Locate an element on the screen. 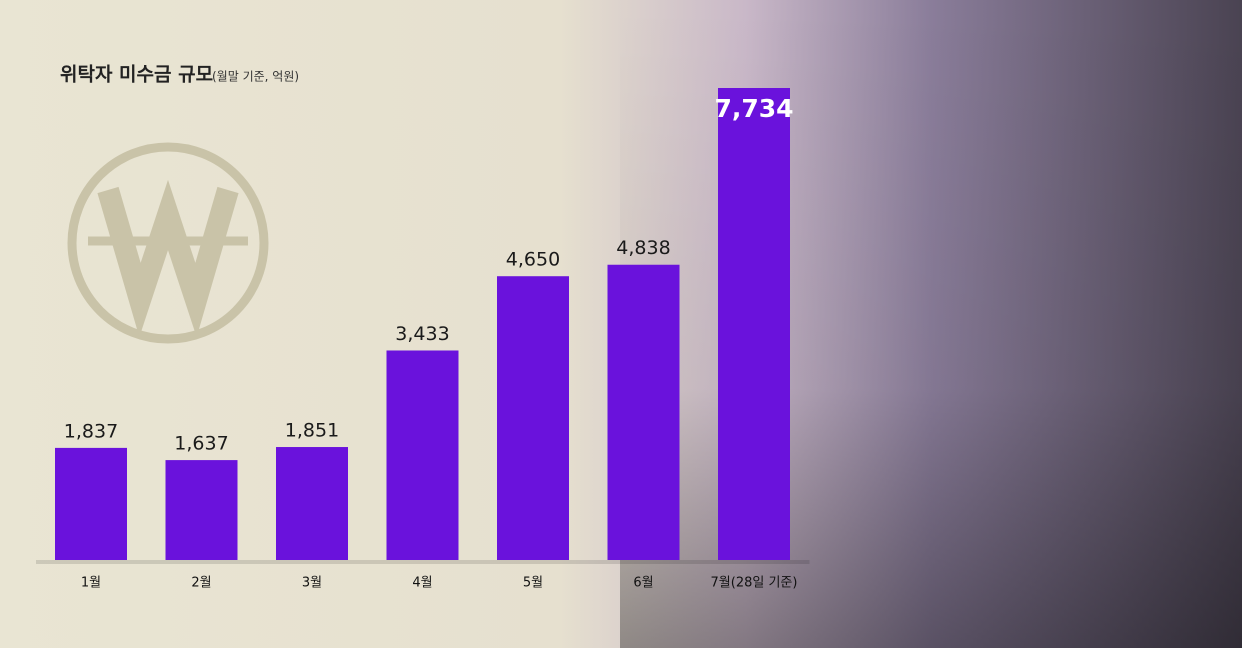  value-label: 1,637 is located at coordinates (201, 444).